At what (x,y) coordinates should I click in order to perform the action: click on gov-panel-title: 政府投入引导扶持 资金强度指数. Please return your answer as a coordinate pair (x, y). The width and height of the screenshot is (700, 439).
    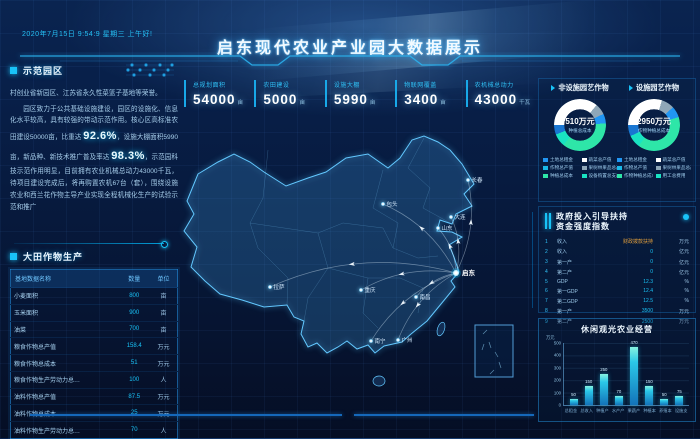
    Looking at the image, I should click on (592, 222).